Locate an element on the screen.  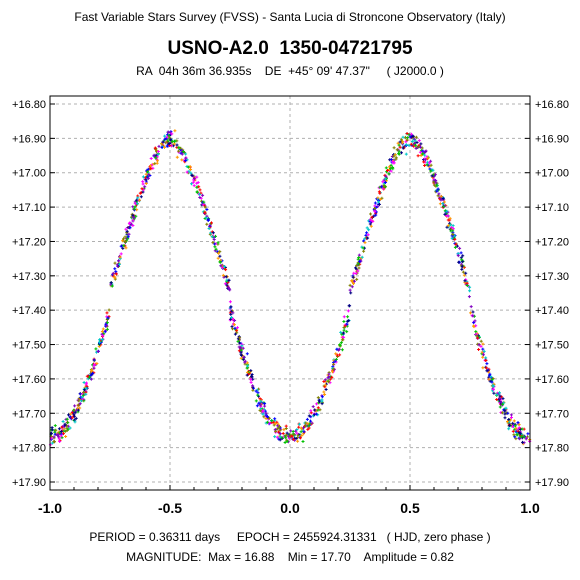
y-tick-label: +16.80 is located at coordinates (29, 105).